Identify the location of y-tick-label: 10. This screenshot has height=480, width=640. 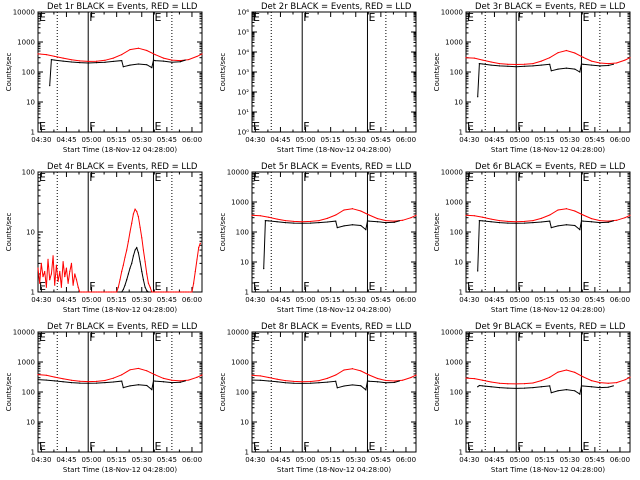
(458, 423).